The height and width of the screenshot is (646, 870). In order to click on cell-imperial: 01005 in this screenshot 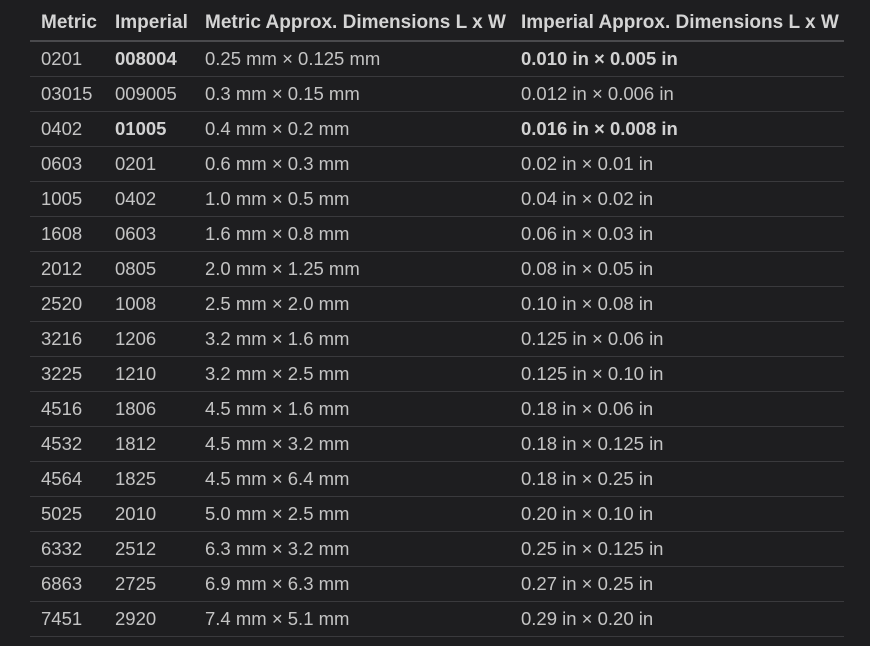, I will do `click(149, 129)`.